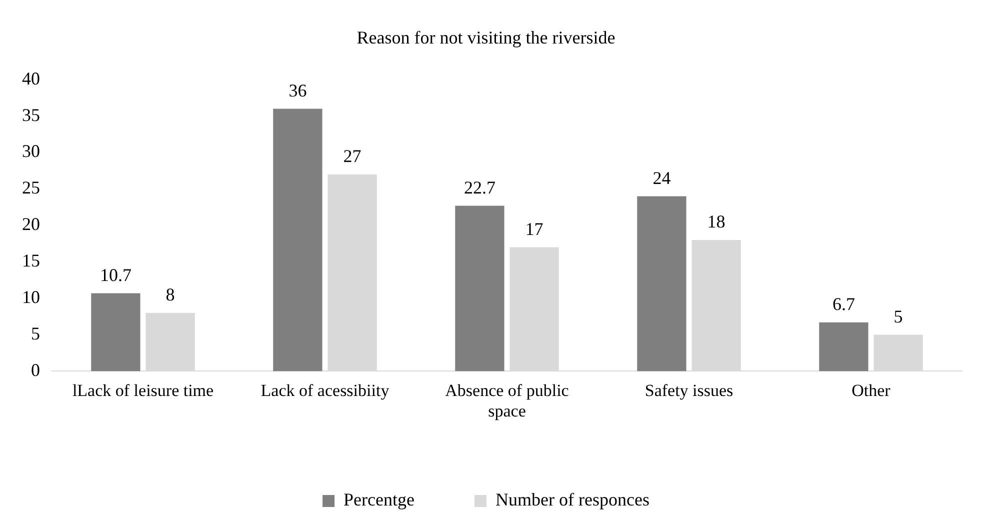 The image size is (982, 530). Describe the element at coordinates (379, 500) in the screenshot. I see `legend-label: Percentge` at that location.